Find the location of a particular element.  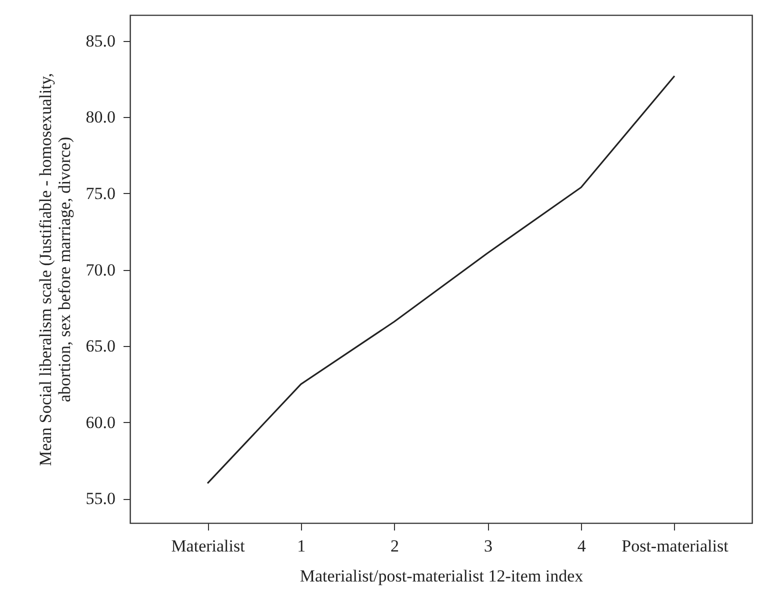

y-axis-title: Mean Social liberalism scale (Justifiable - homosexuality, abortion, sex before marriage, divorce) is located at coordinates (55, 269).